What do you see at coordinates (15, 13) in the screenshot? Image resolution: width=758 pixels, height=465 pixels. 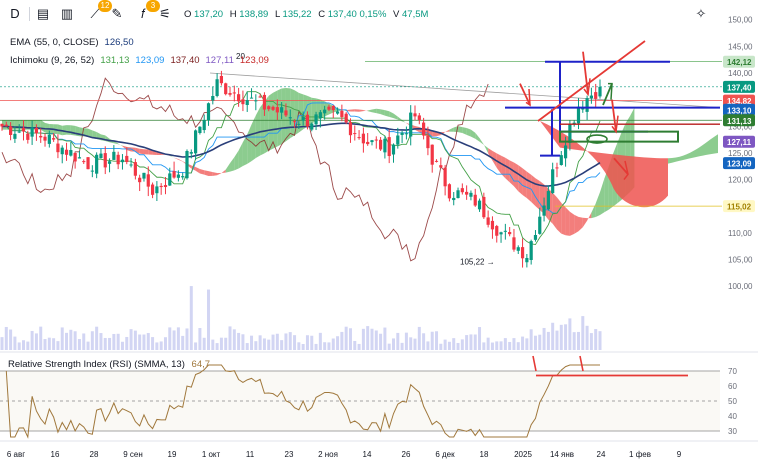 I see `interval-button: D` at bounding box center [15, 13].